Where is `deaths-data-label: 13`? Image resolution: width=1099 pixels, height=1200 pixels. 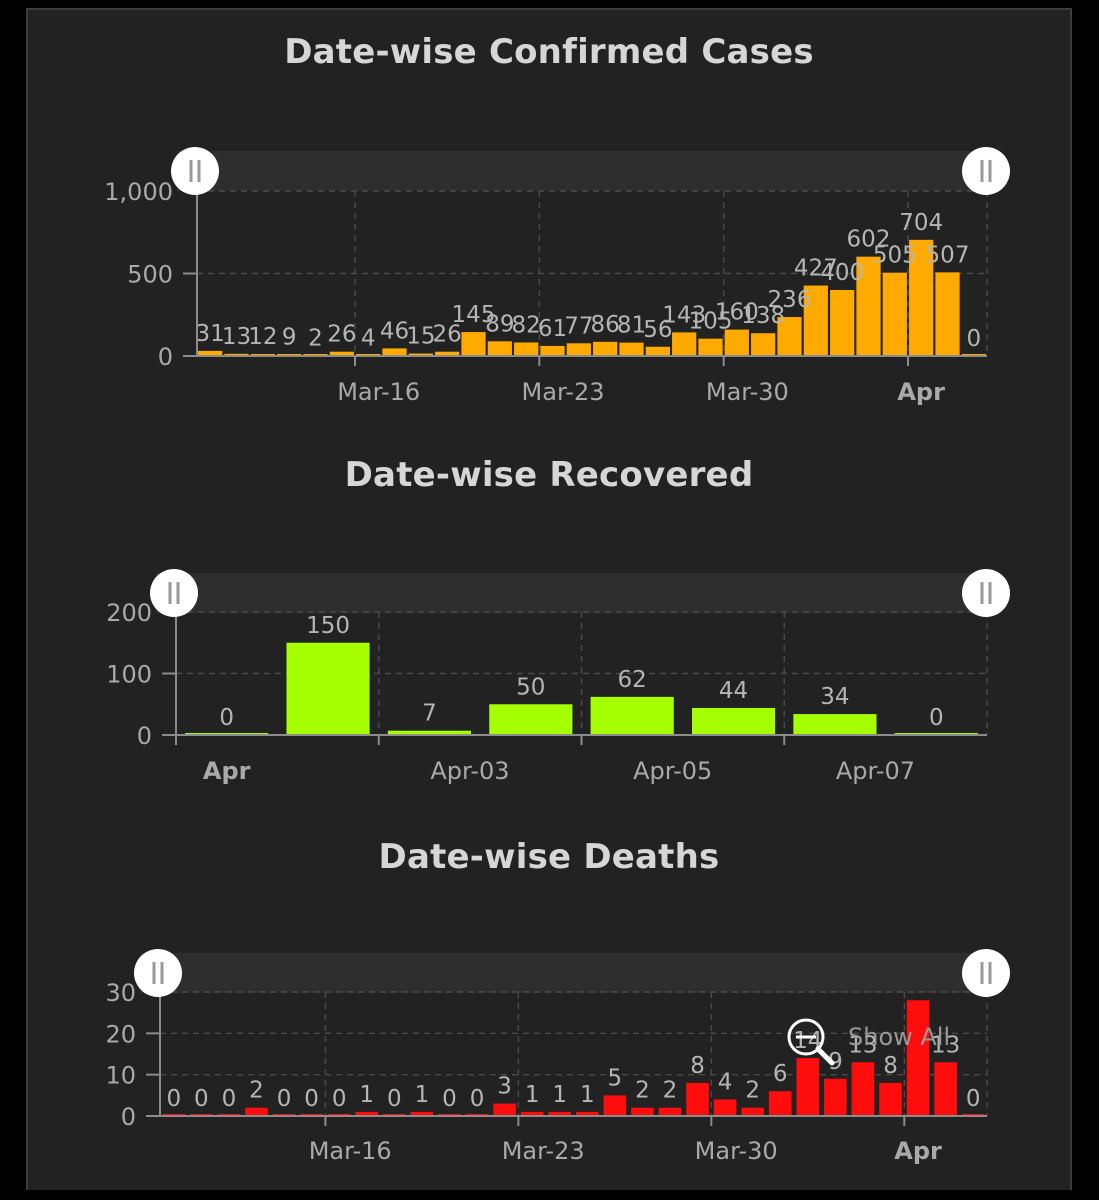 deaths-data-label: 13 is located at coordinates (862, 1045).